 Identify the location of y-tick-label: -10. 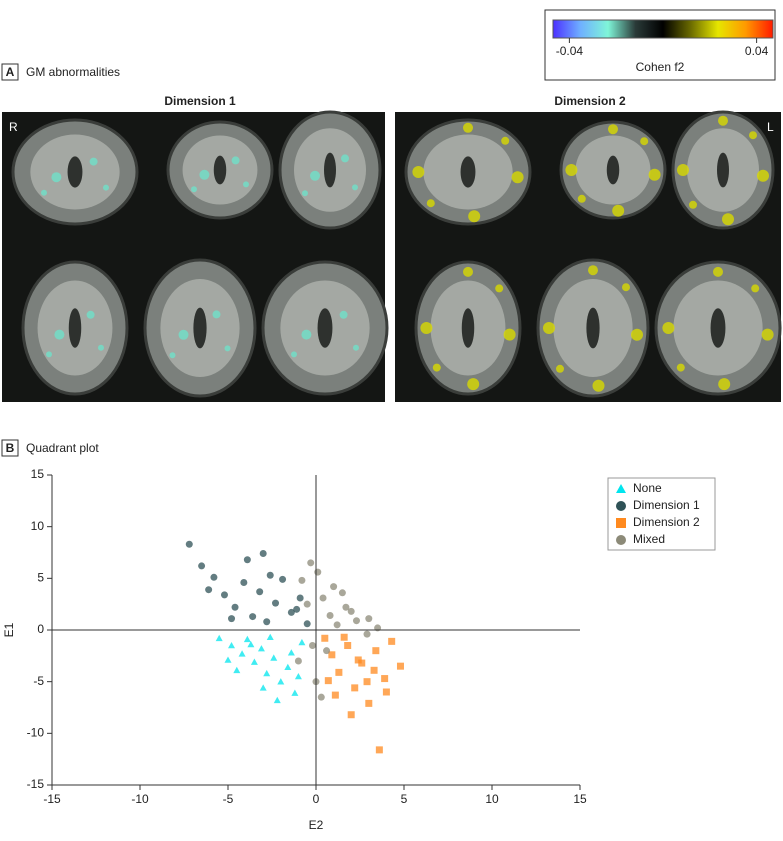
(36, 733).